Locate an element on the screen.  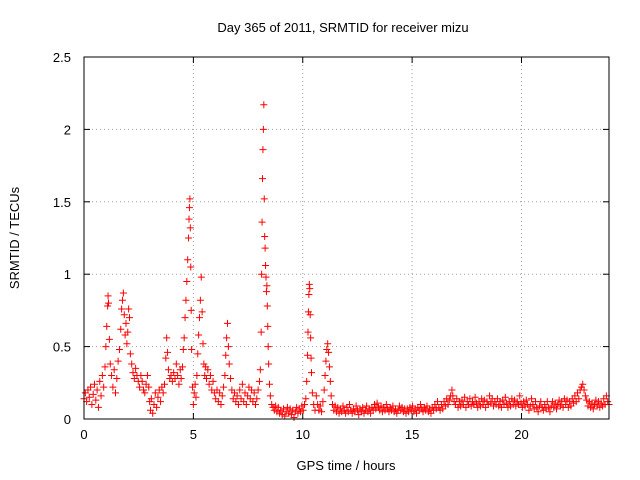
y-tick-label: 1 is located at coordinates (67, 274).